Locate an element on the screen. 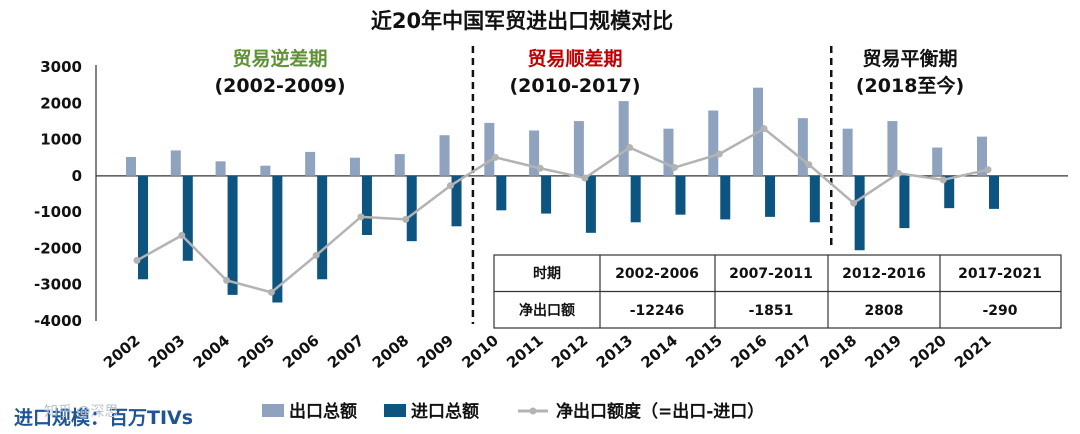 This screenshot has width=1080, height=434. period-1-range: (2002-2009) is located at coordinates (279, 86).